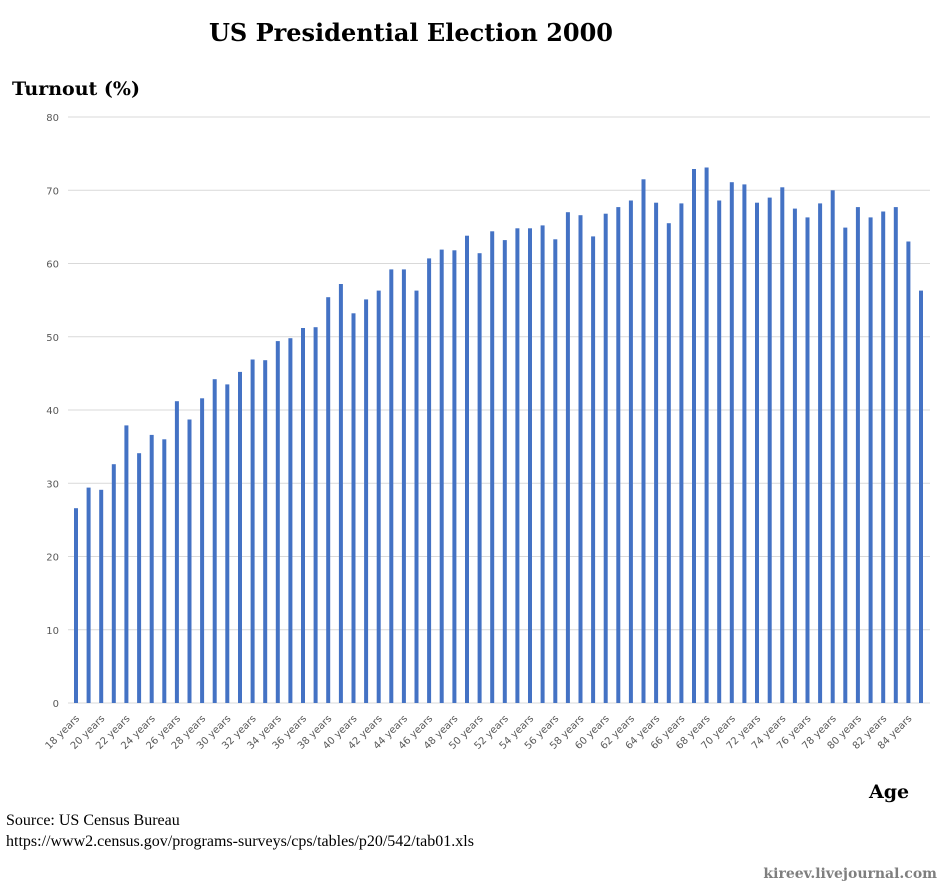 The width and height of the screenshot is (947, 895). Describe the element at coordinates (555, 471) in the screenshot. I see `bar-56-years` at that location.